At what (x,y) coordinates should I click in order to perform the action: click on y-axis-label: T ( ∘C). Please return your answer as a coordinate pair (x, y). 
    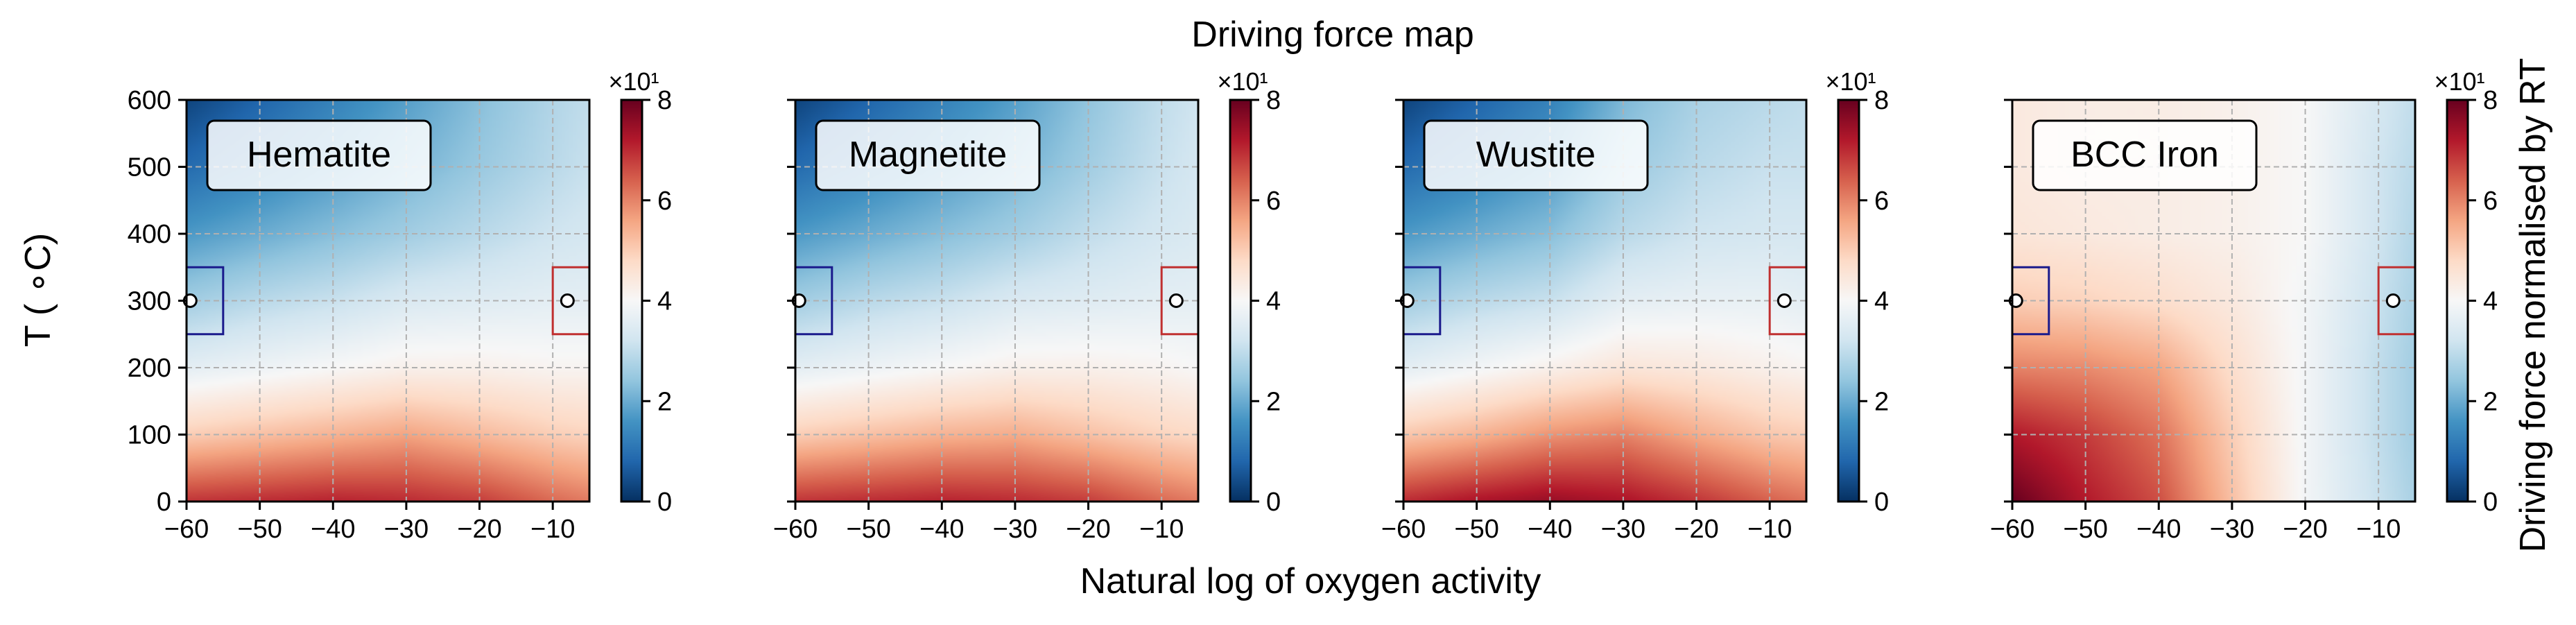
    Looking at the image, I should click on (38, 290).